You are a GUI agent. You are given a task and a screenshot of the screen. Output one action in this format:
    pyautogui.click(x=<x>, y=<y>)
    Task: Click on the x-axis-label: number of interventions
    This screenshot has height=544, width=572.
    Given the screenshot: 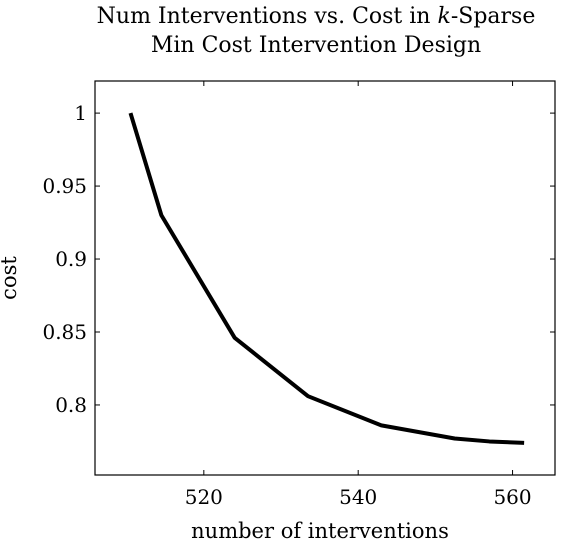 What is the action you would take?
    pyautogui.click(x=320, y=531)
    